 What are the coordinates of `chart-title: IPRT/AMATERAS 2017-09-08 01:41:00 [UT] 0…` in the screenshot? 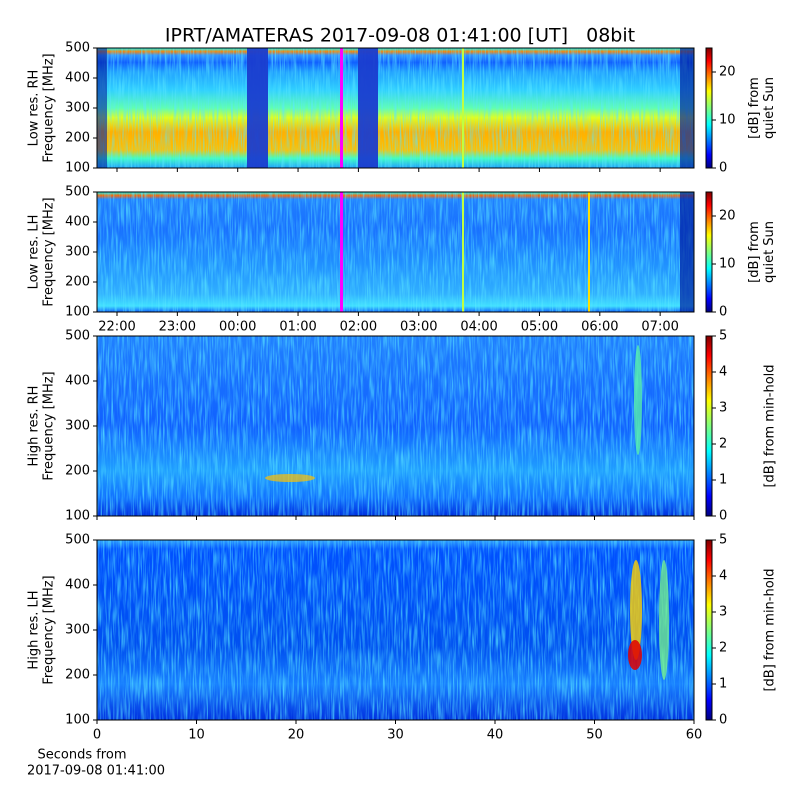 It's located at (400, 36).